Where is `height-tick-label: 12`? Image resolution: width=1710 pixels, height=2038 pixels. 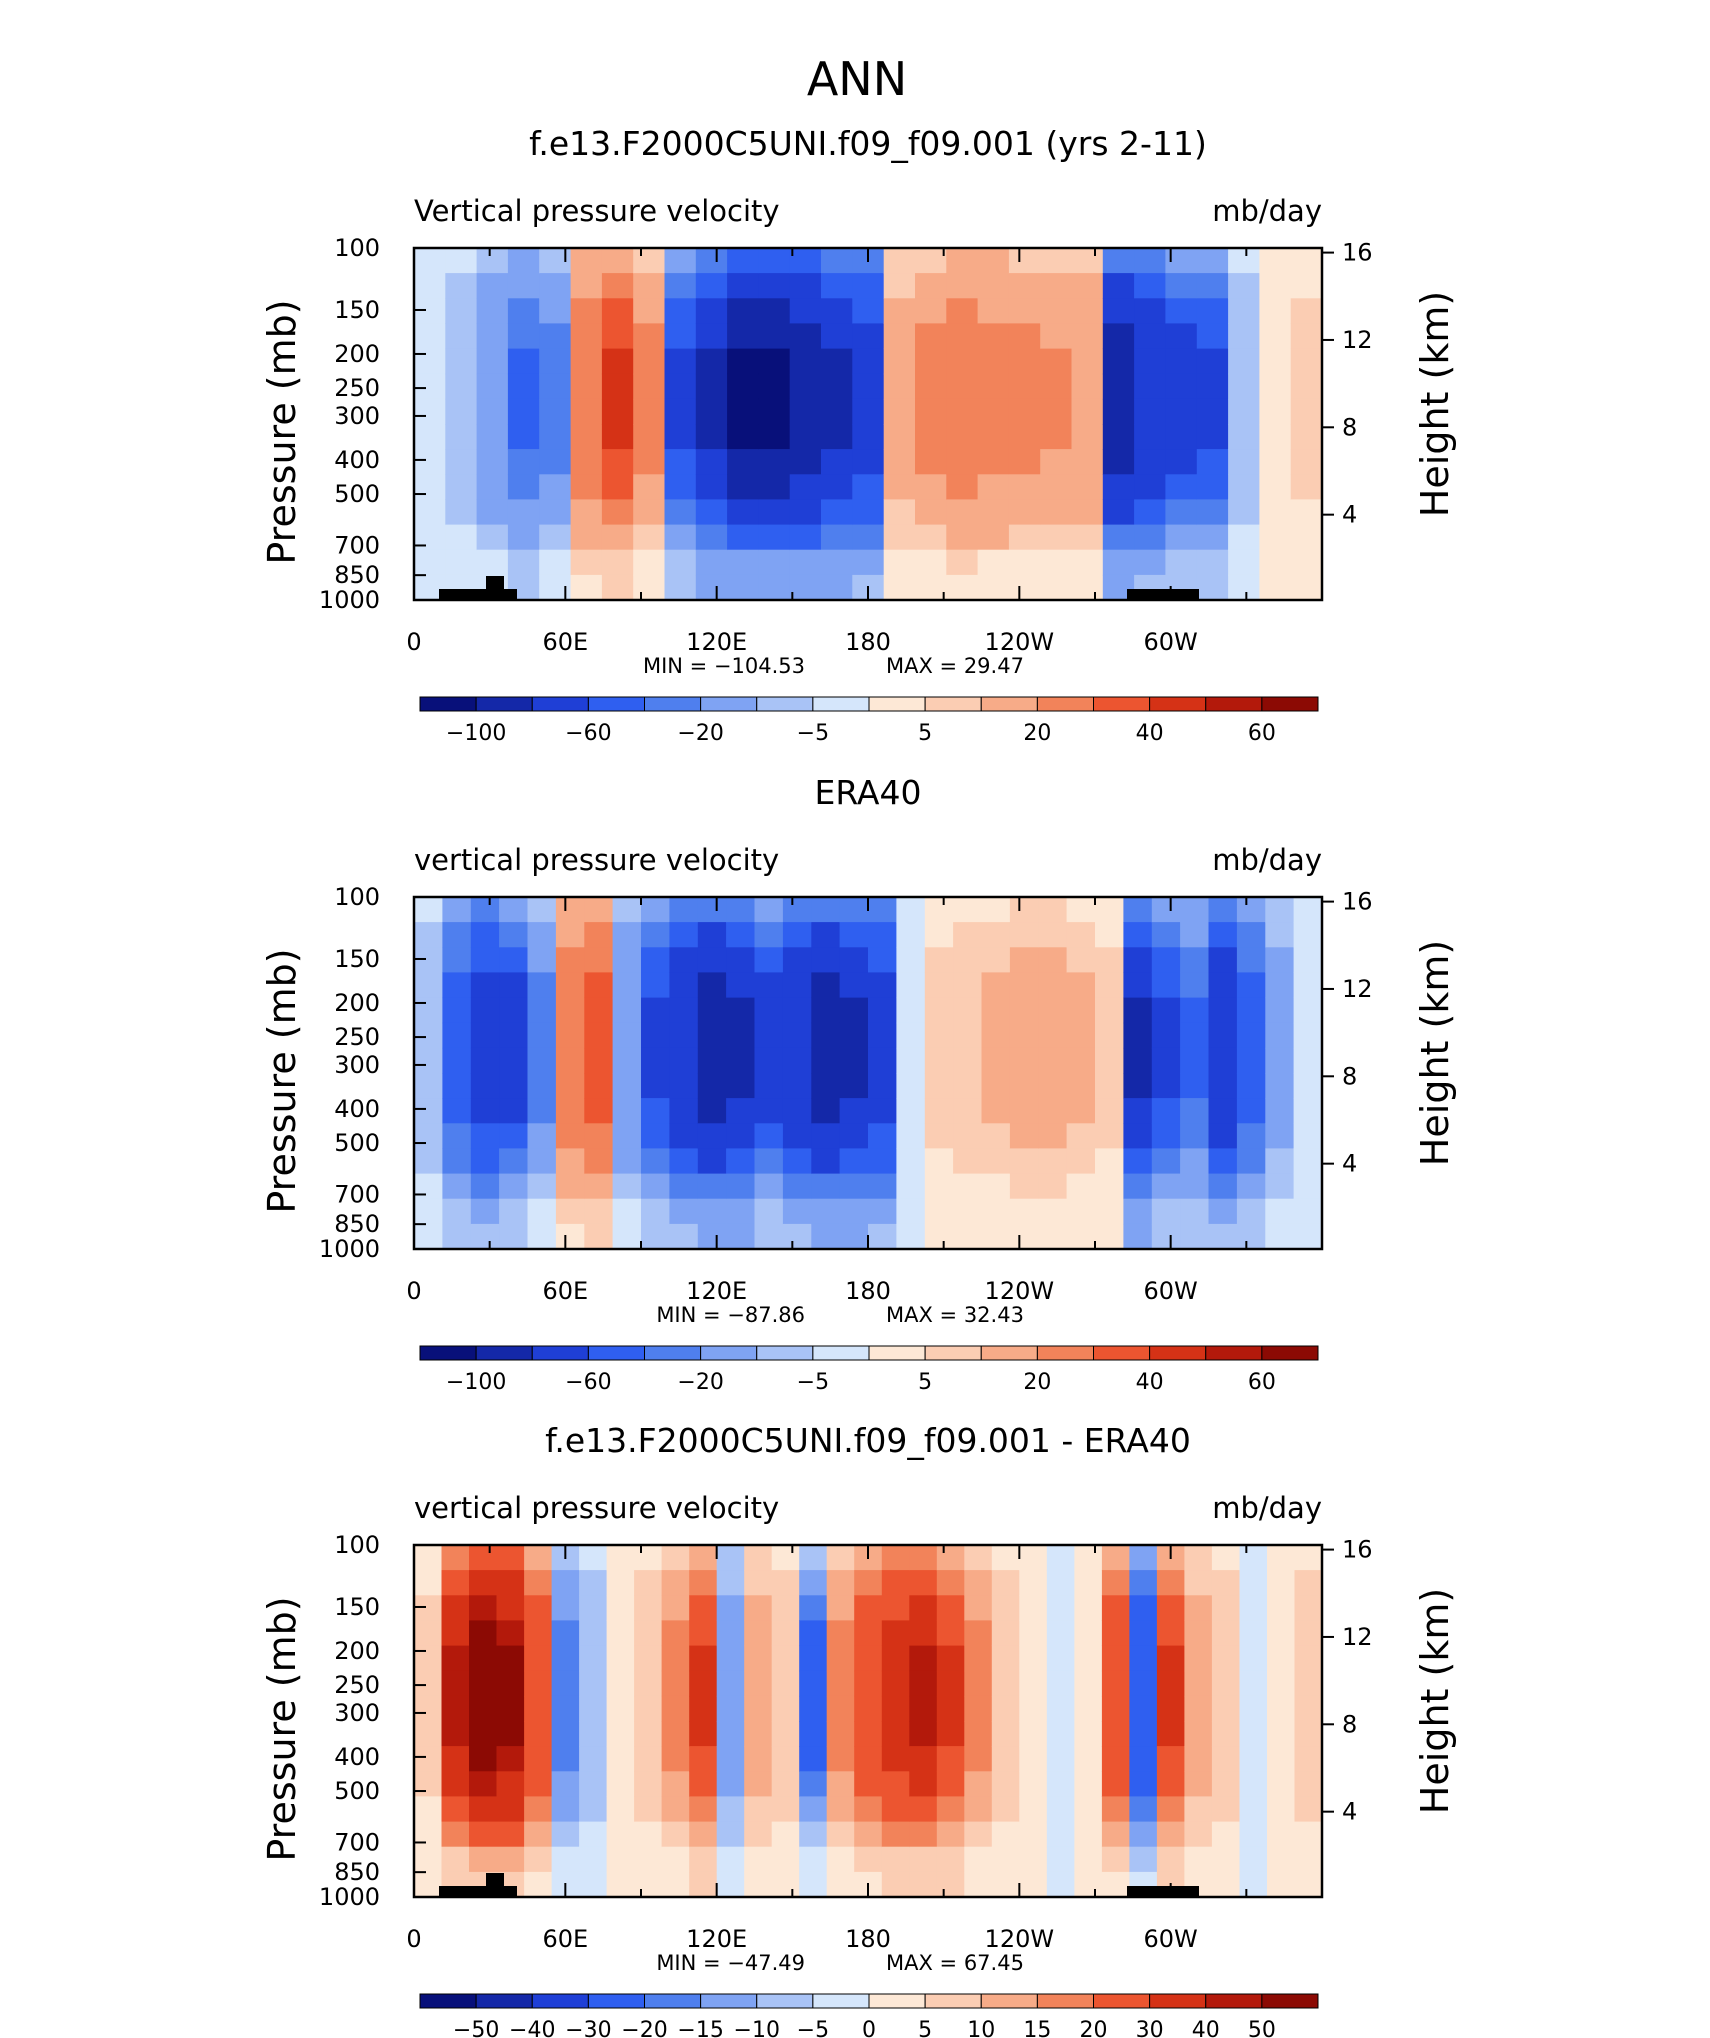 height-tick-label: 12 is located at coordinates (1357, 340).